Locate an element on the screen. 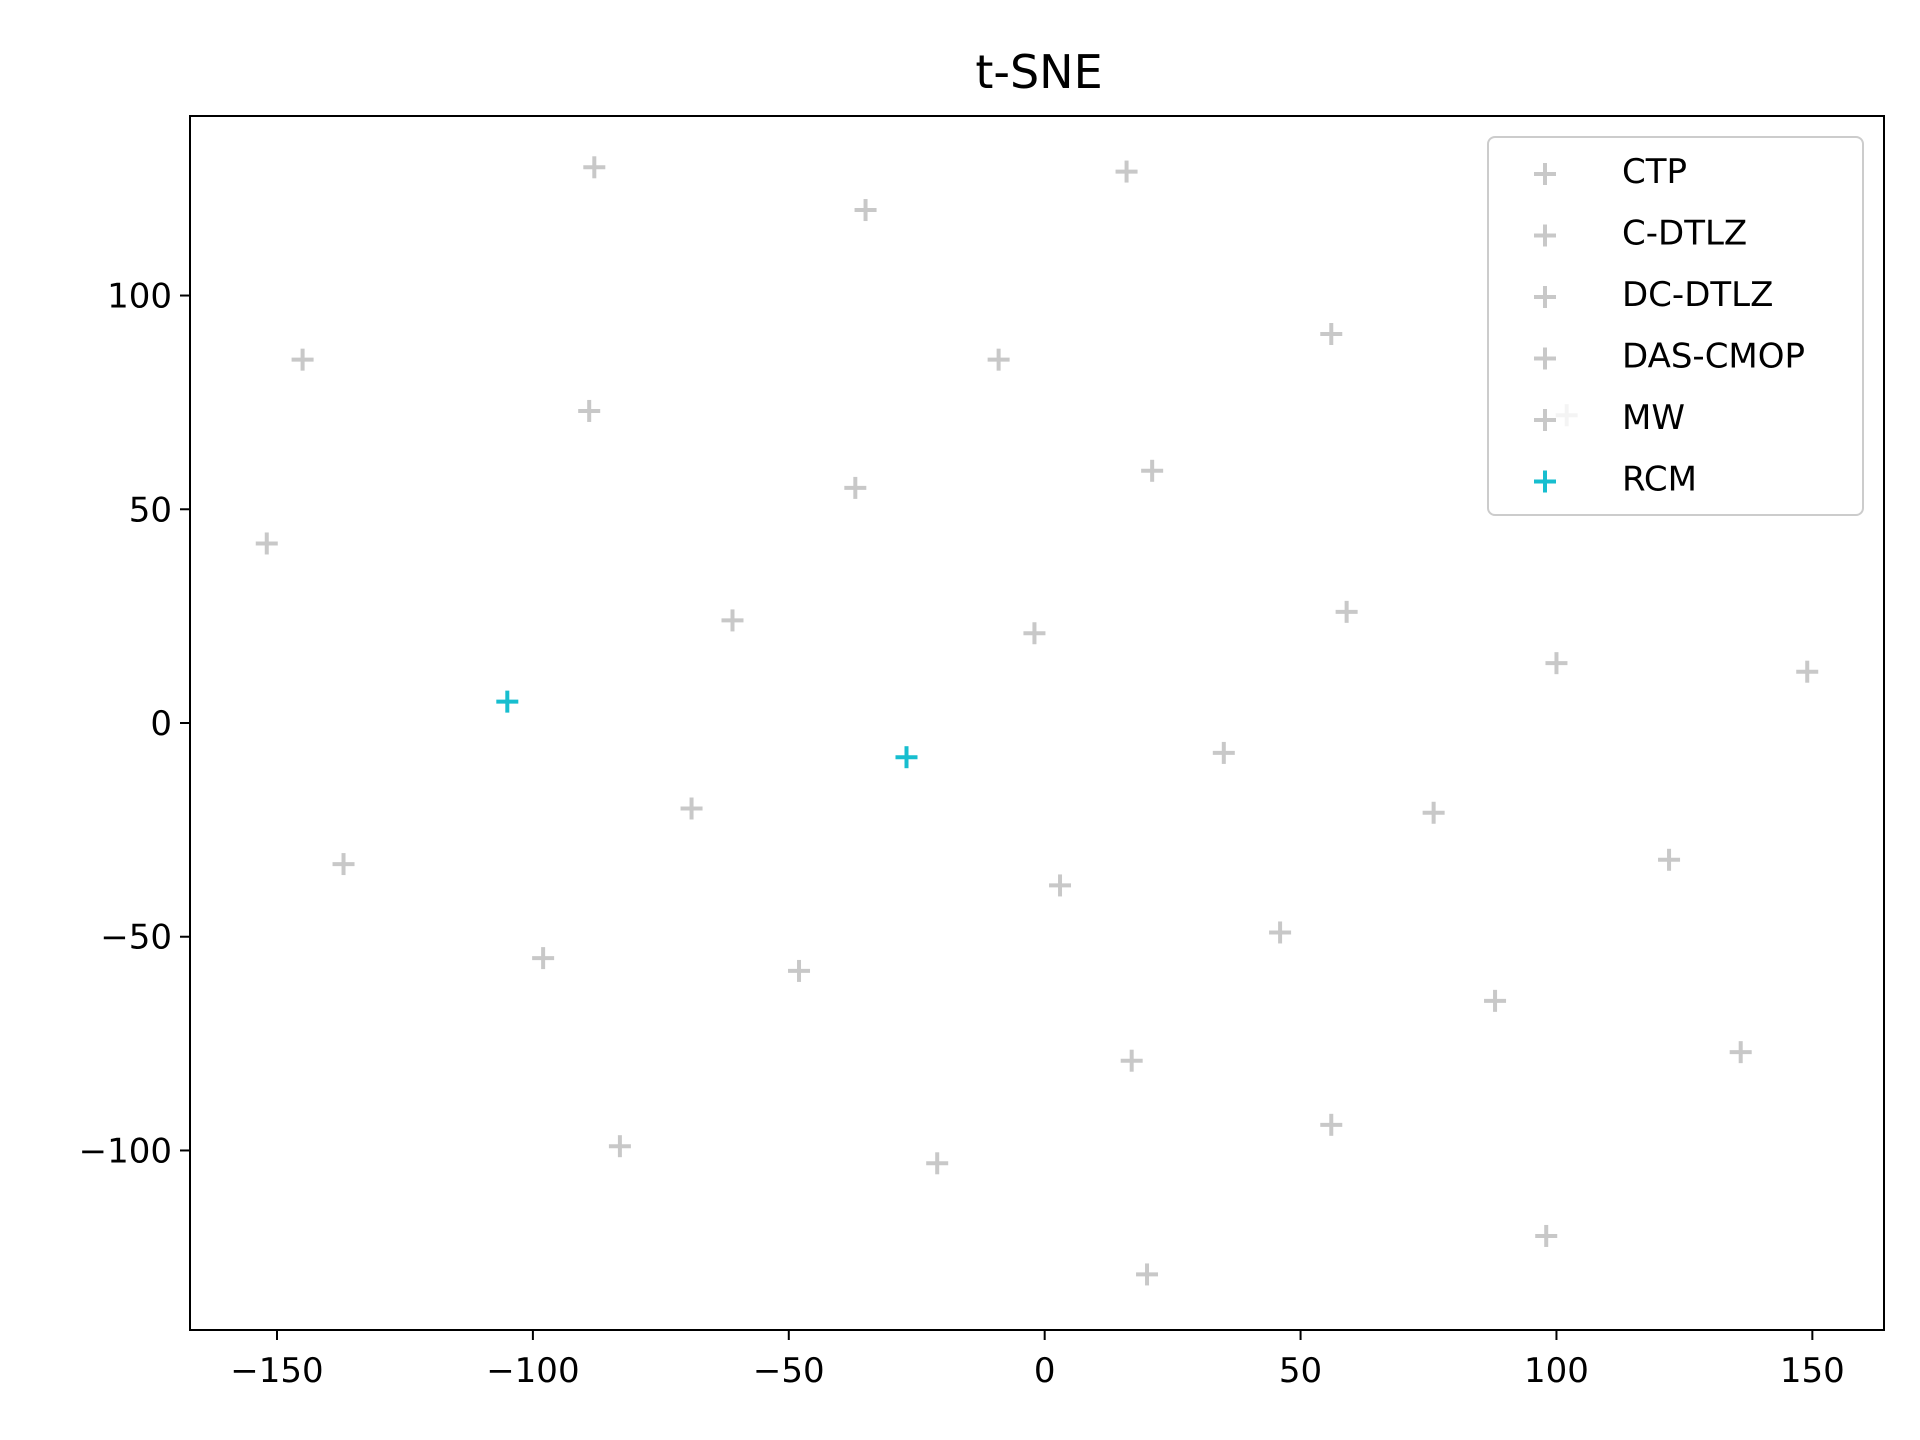  legend-entry-dc-dtlz: DC-DTLZ is located at coordinates (1653, 295).